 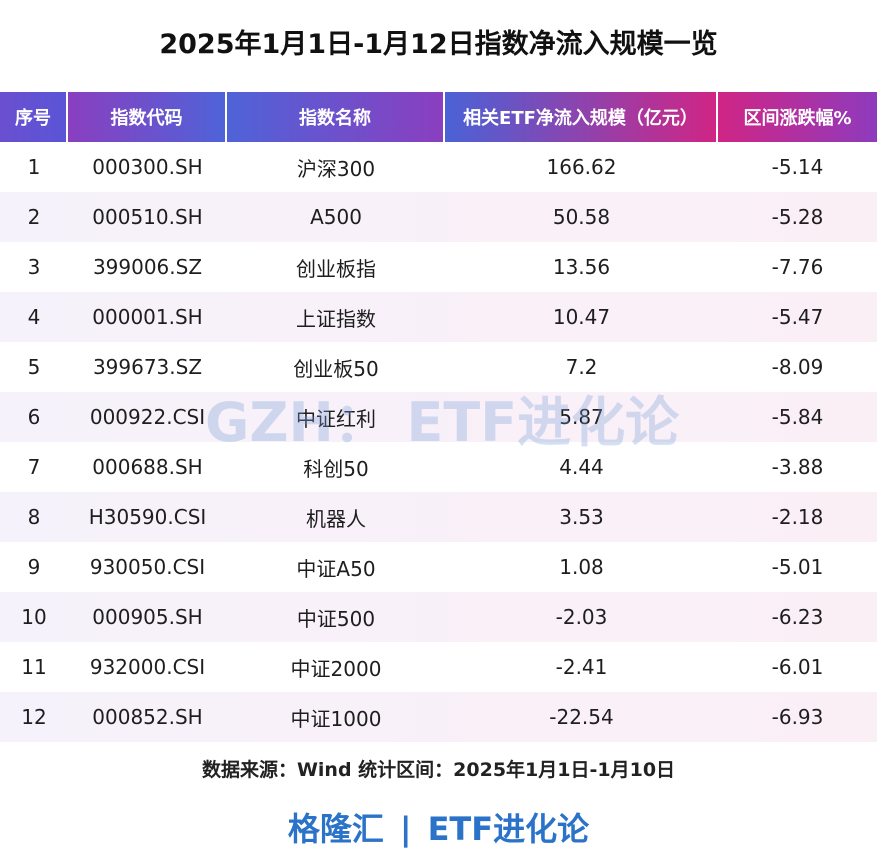 What do you see at coordinates (797, 367) in the screenshot?
I see `table-cell: -8.09` at bounding box center [797, 367].